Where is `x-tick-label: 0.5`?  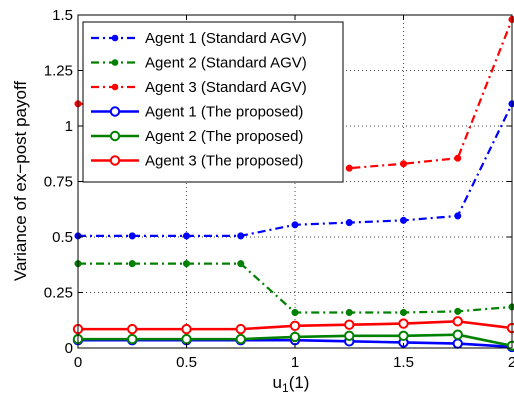 x-tick-label: 0.5 is located at coordinates (186, 362).